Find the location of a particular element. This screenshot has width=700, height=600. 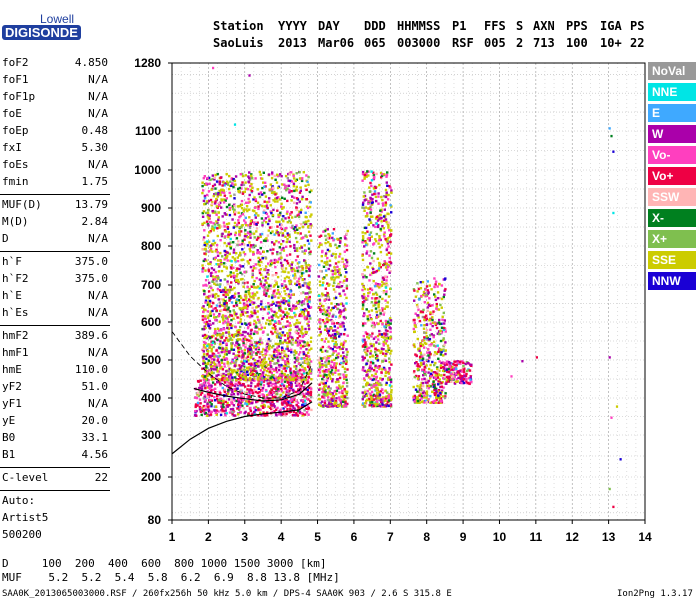

param-name: hmF2 is located at coordinates (15, 335).